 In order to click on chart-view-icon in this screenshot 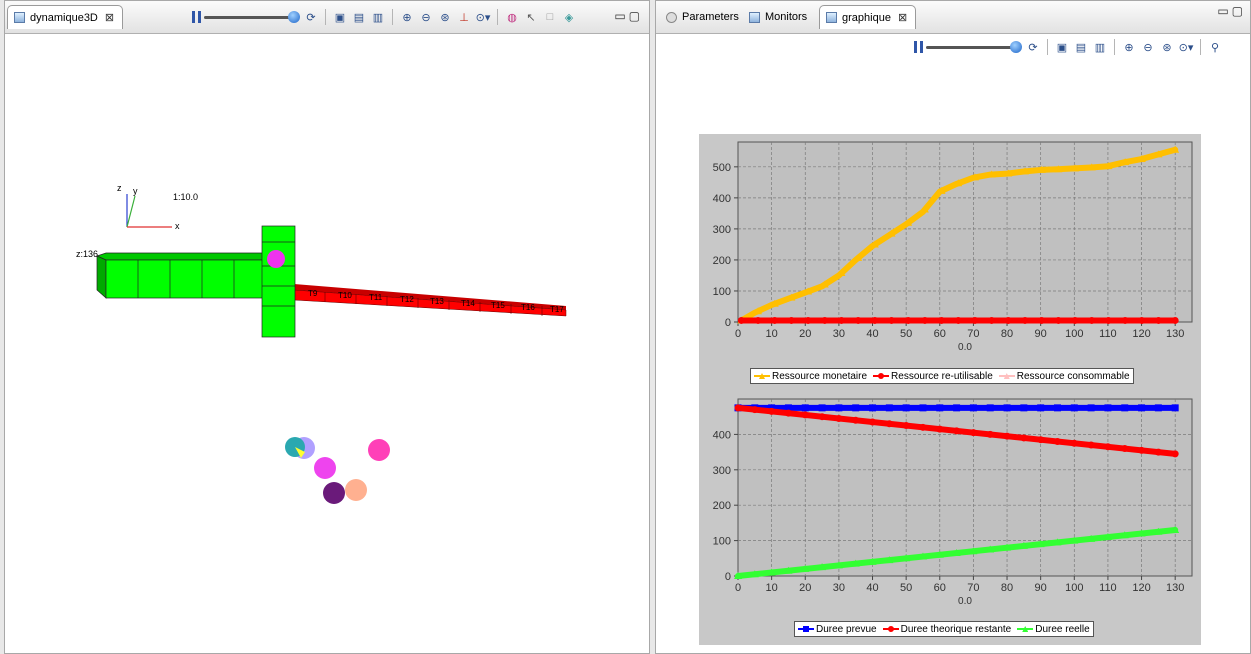, I will do `click(831, 17)`.